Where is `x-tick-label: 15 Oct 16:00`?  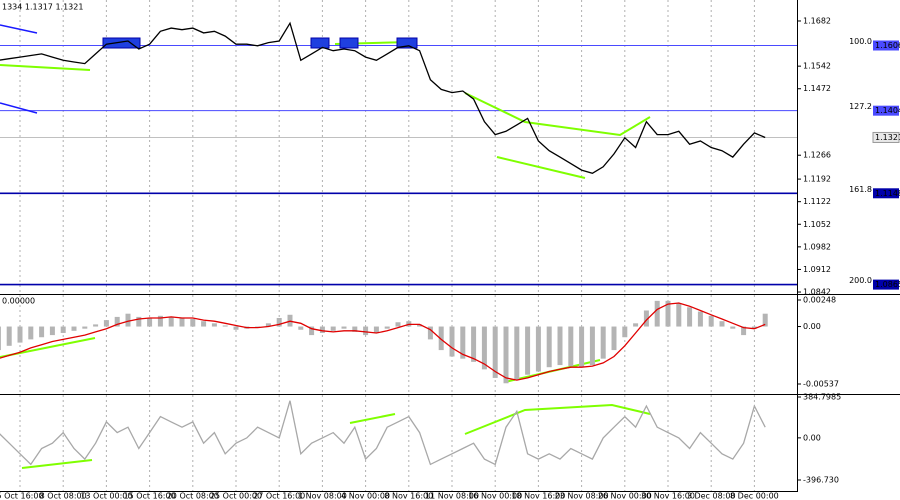 x-tick-label: 15 Oct 16:00 is located at coordinates (150, 496).